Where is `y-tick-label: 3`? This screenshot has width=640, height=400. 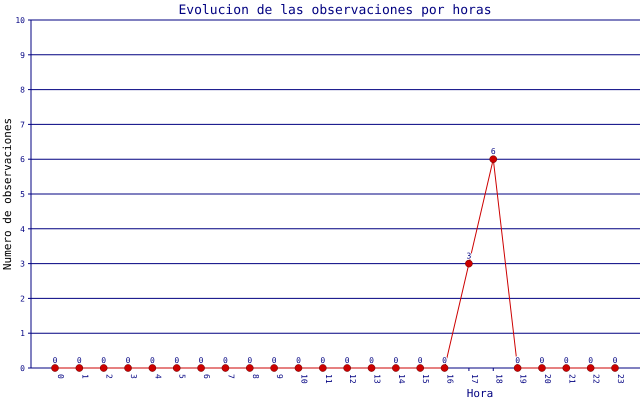 y-tick-label: 3 is located at coordinates (23, 264).